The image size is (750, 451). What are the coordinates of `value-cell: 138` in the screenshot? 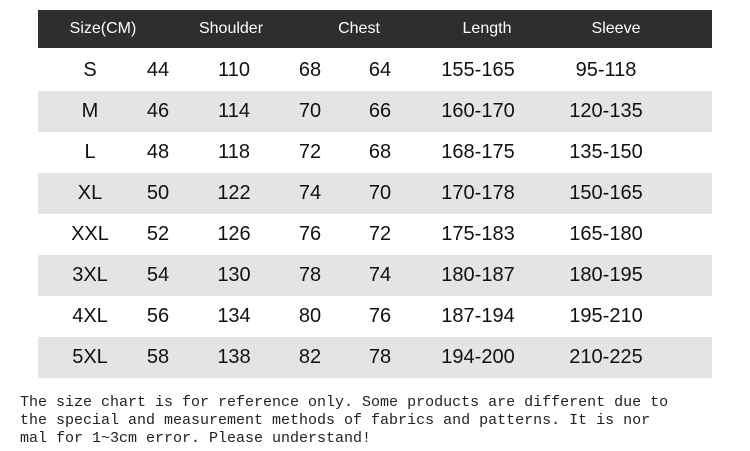 It's located at (234, 357).